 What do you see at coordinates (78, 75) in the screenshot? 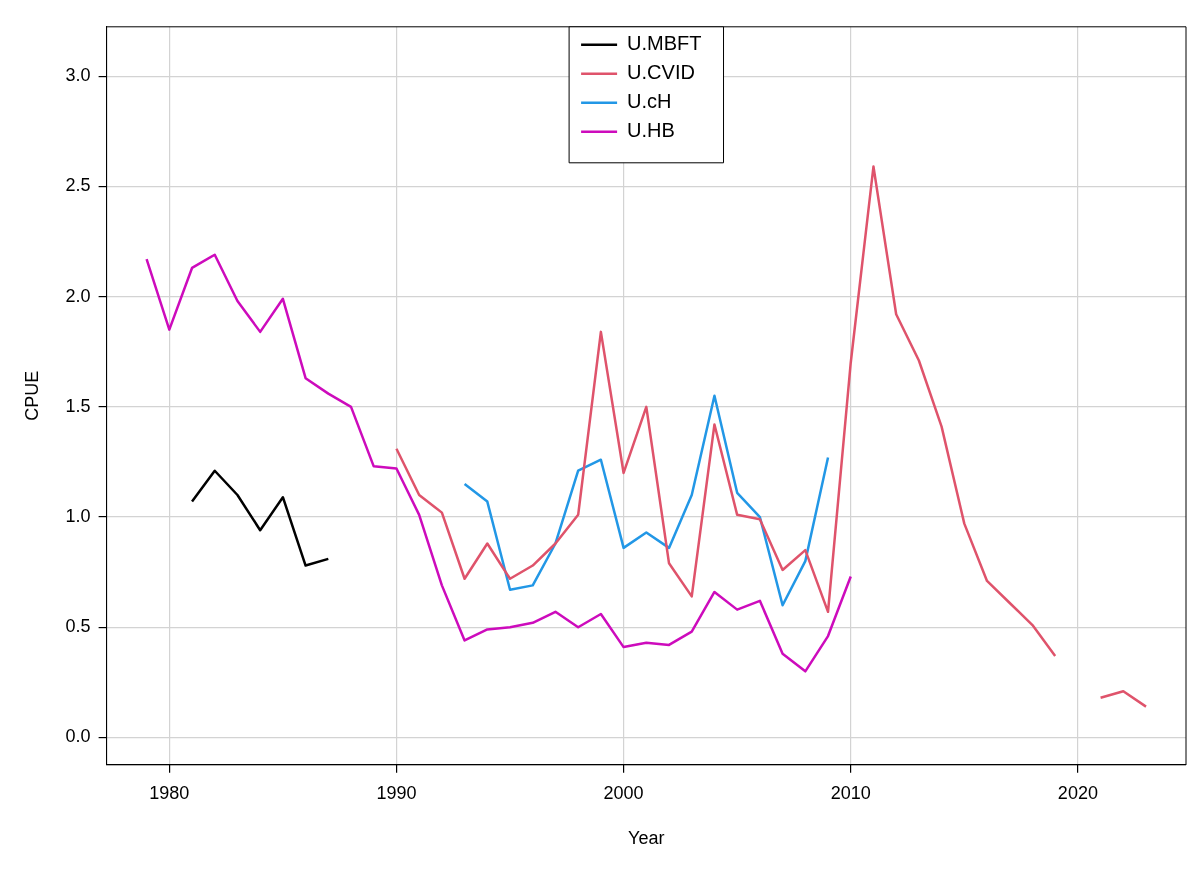
I see `y-tick-label: 3.0` at bounding box center [78, 75].